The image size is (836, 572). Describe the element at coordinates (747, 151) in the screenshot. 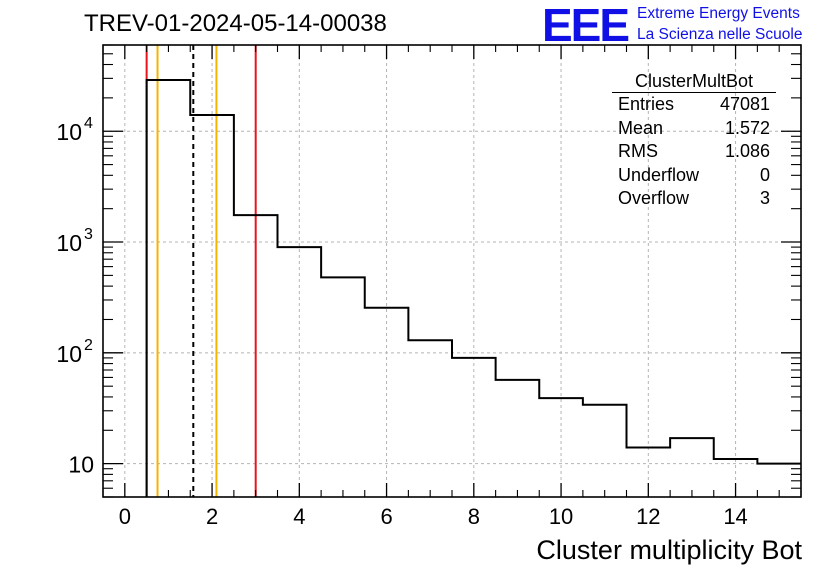

I see `stat-value: 1.086` at that location.